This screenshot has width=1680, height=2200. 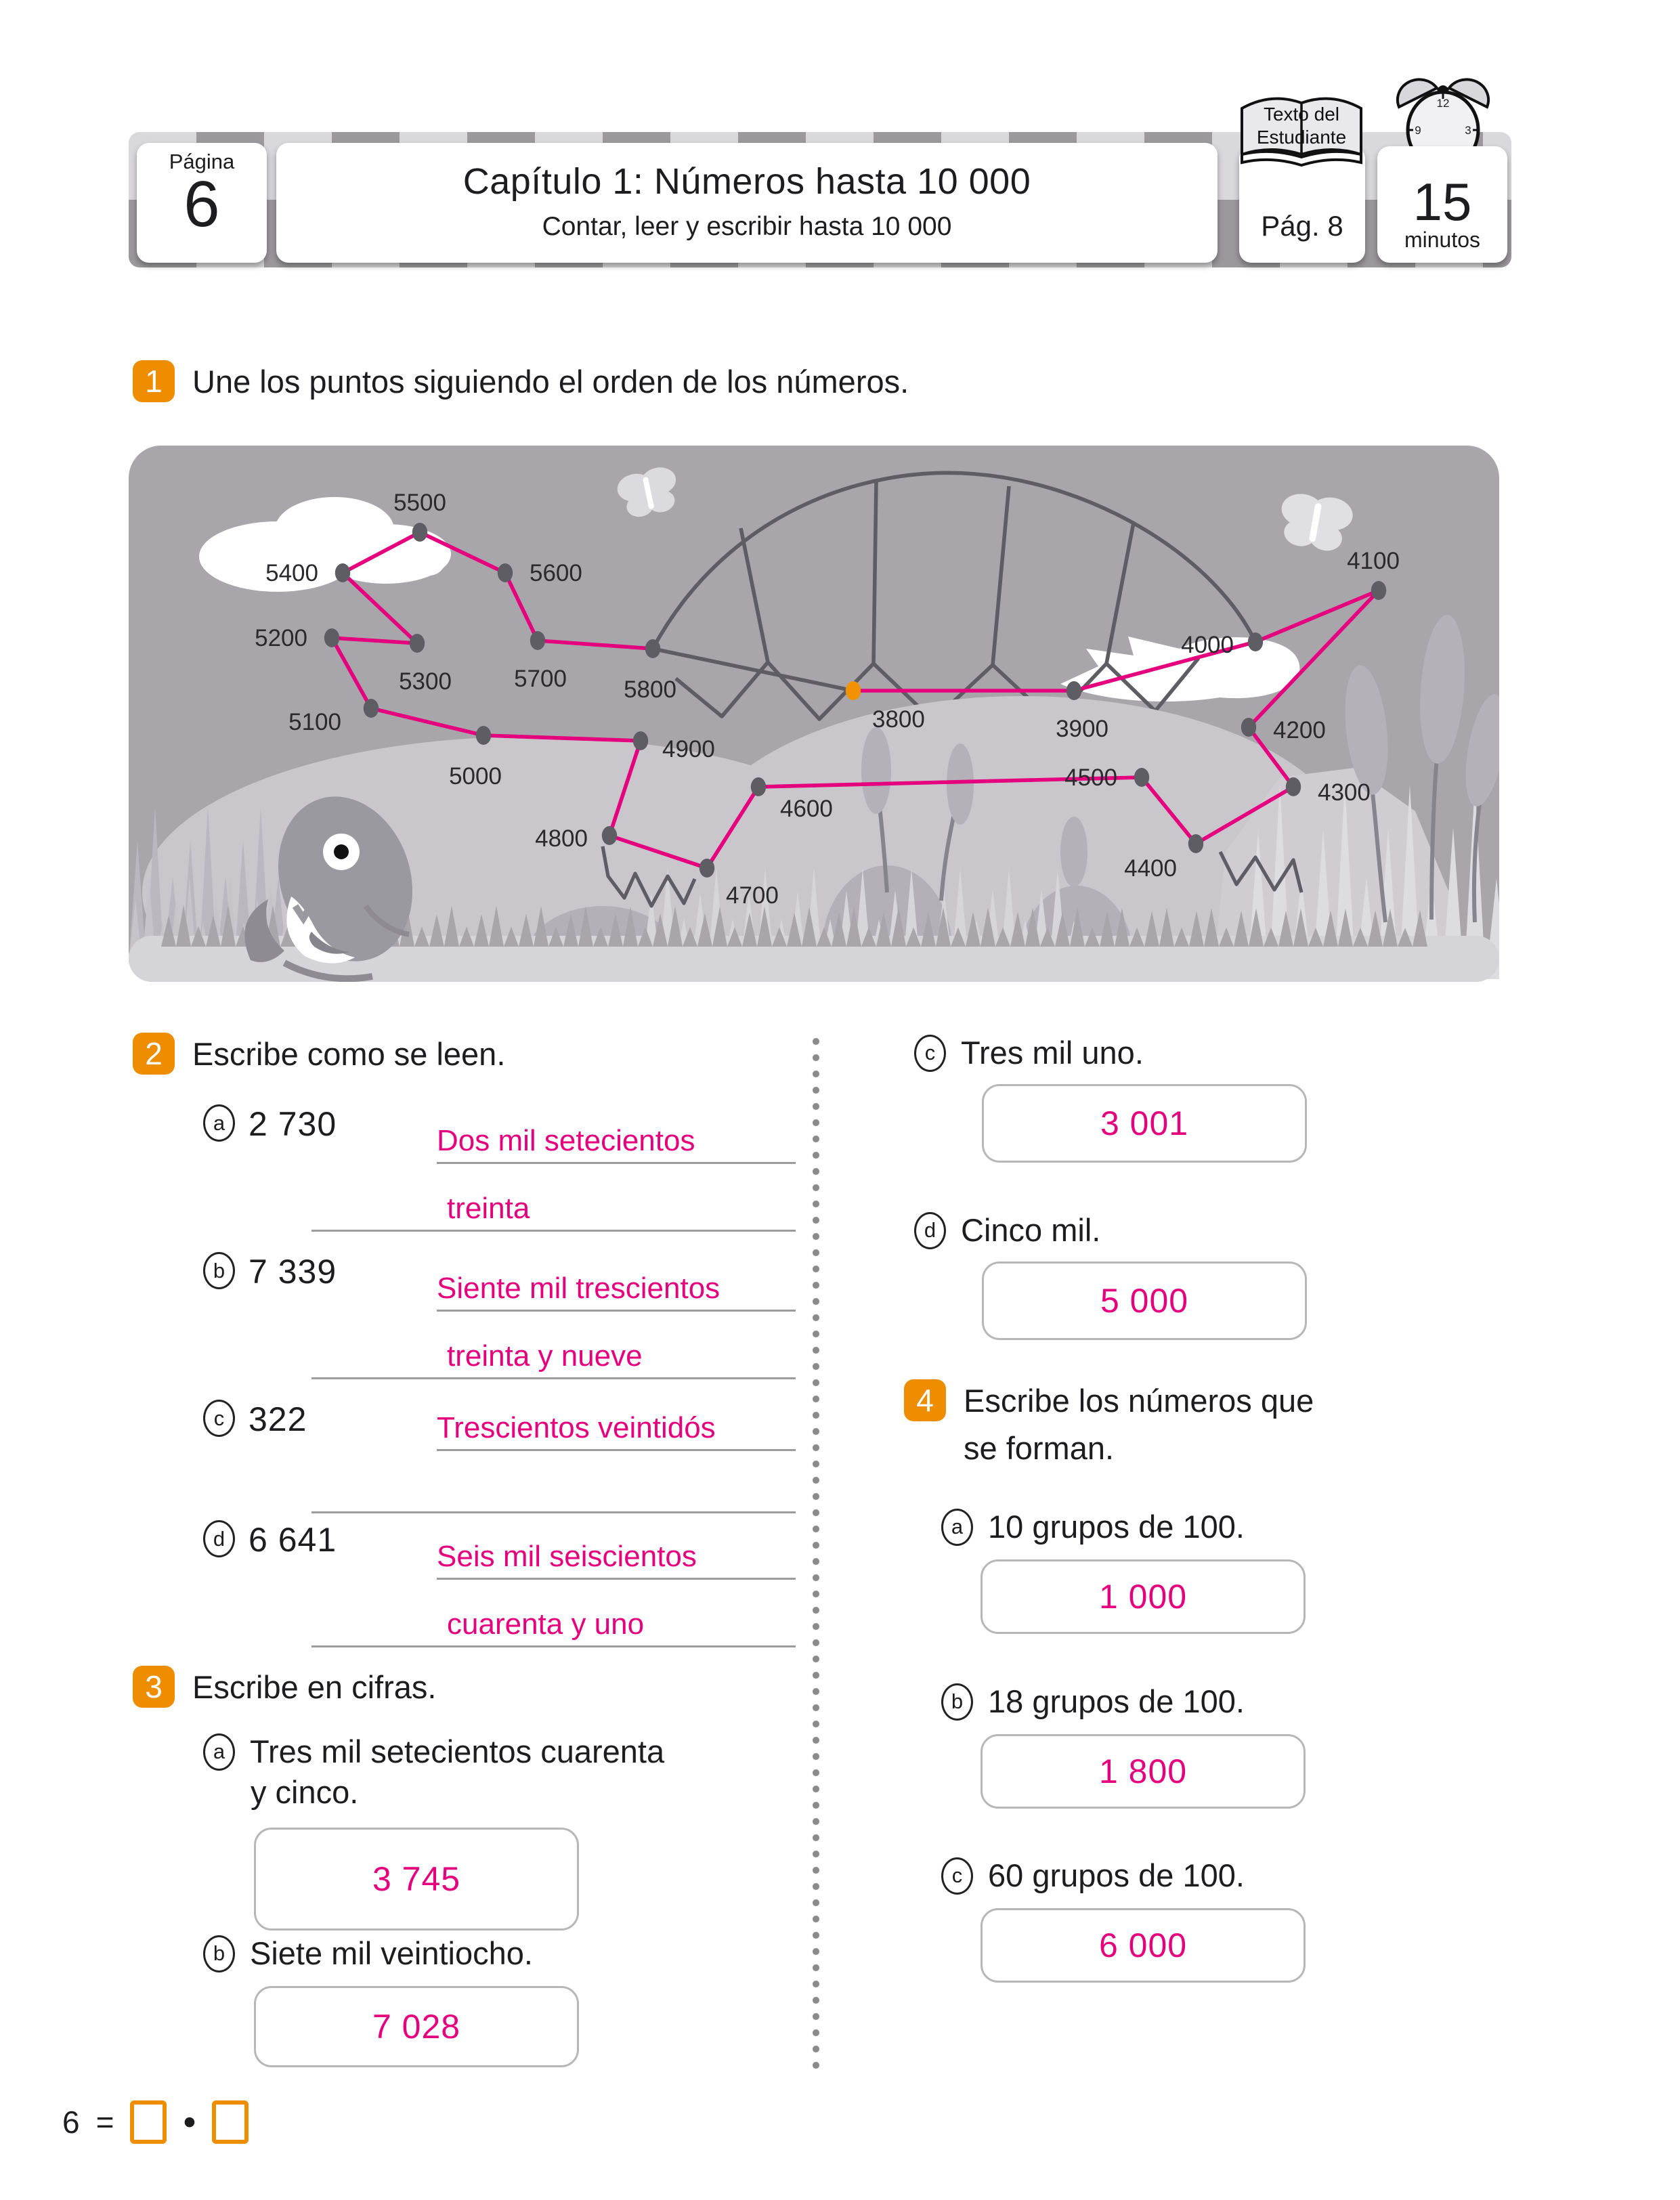 What do you see at coordinates (391, 1953) in the screenshot?
I see `item-prompt: Siete mil veintiocho.` at bounding box center [391, 1953].